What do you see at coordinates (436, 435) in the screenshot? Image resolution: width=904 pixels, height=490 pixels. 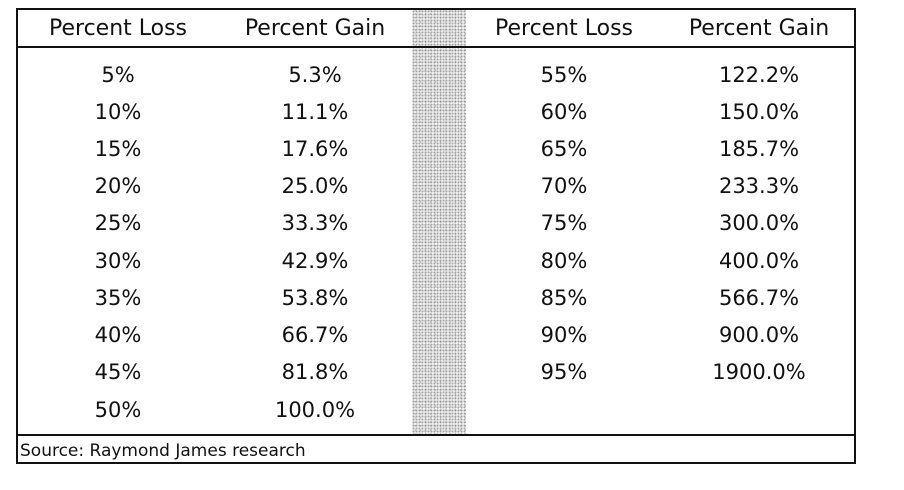 I see `footer-divider` at bounding box center [436, 435].